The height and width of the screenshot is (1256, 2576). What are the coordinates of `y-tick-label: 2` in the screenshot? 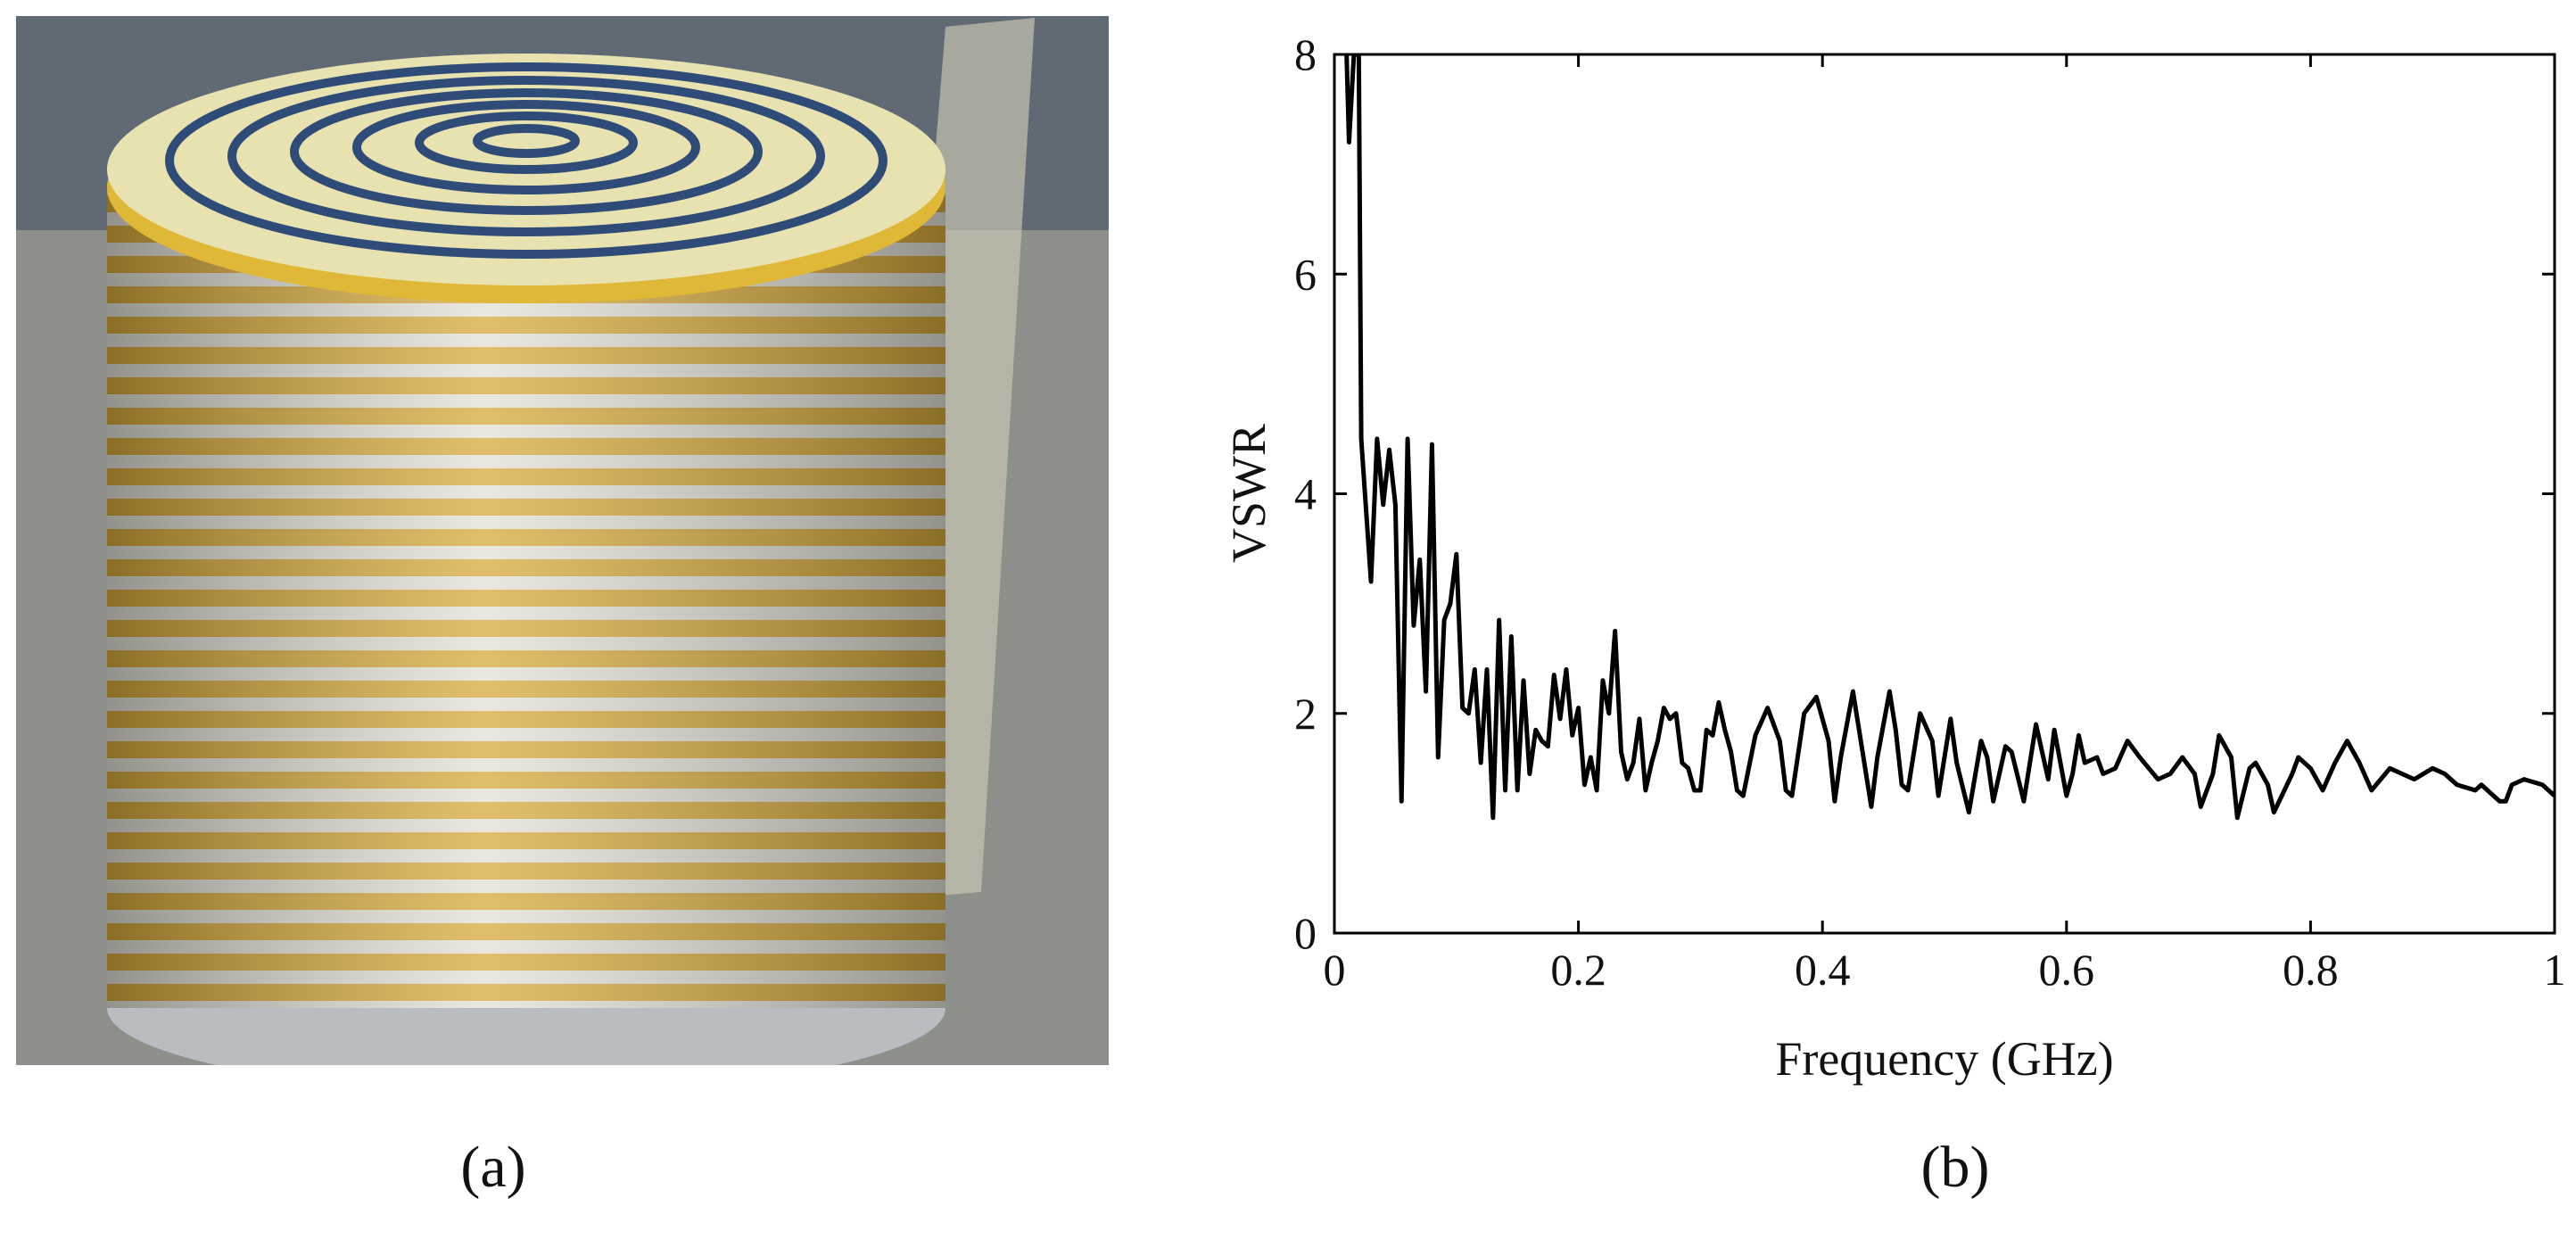 It's located at (1306, 714).